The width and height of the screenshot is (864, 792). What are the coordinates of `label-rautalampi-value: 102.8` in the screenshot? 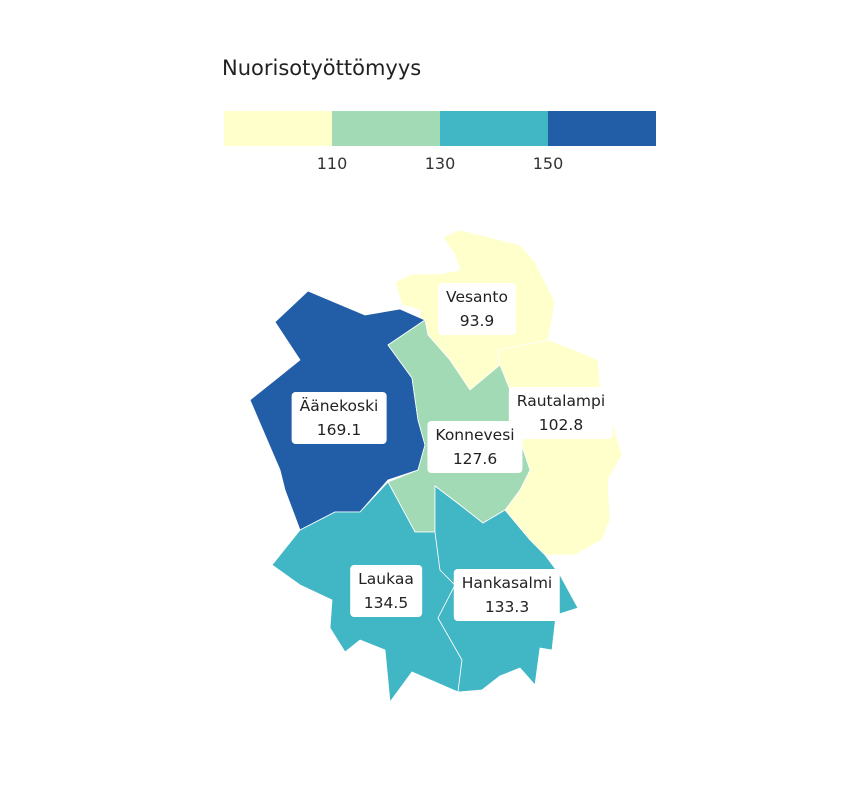 It's located at (561, 425).